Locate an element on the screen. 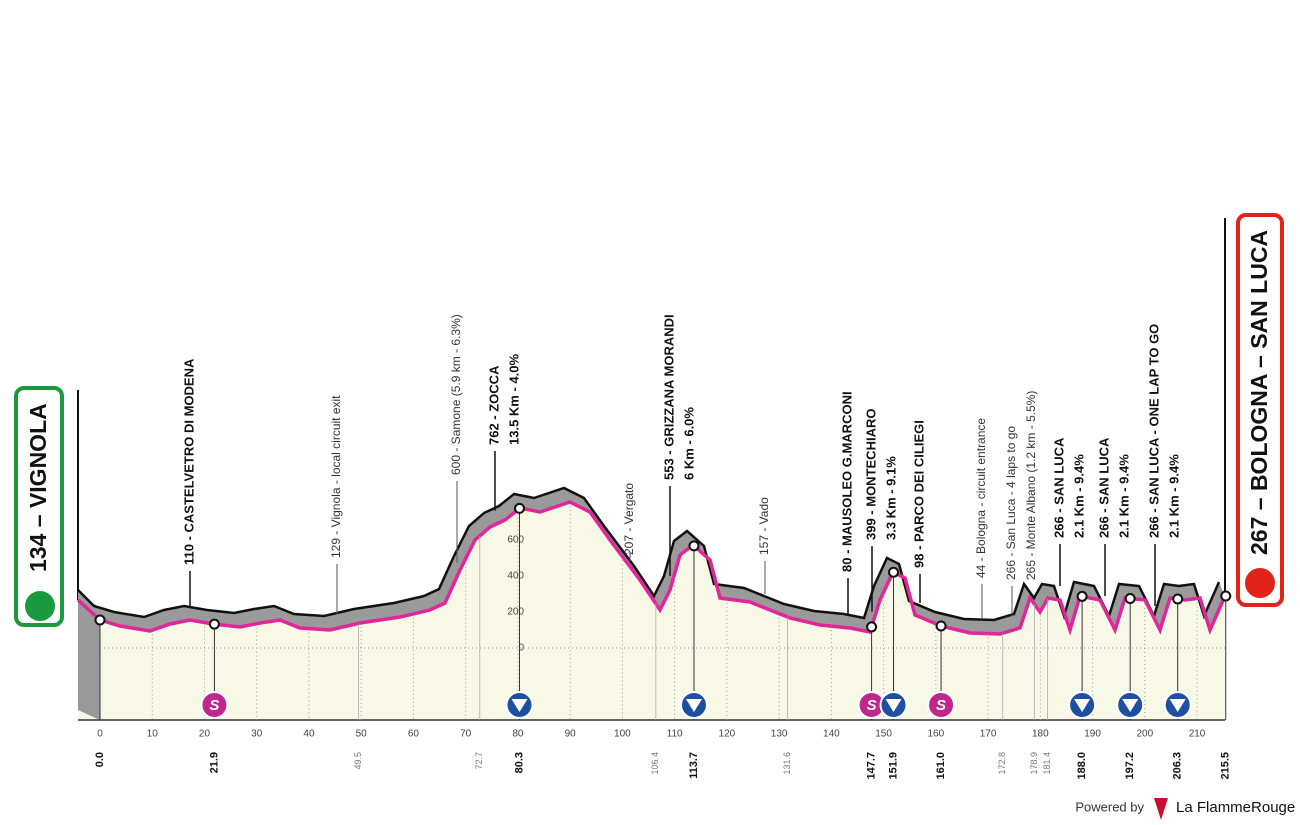 The width and height of the screenshot is (1300, 825). km-tick-label: 90 is located at coordinates (571, 734).